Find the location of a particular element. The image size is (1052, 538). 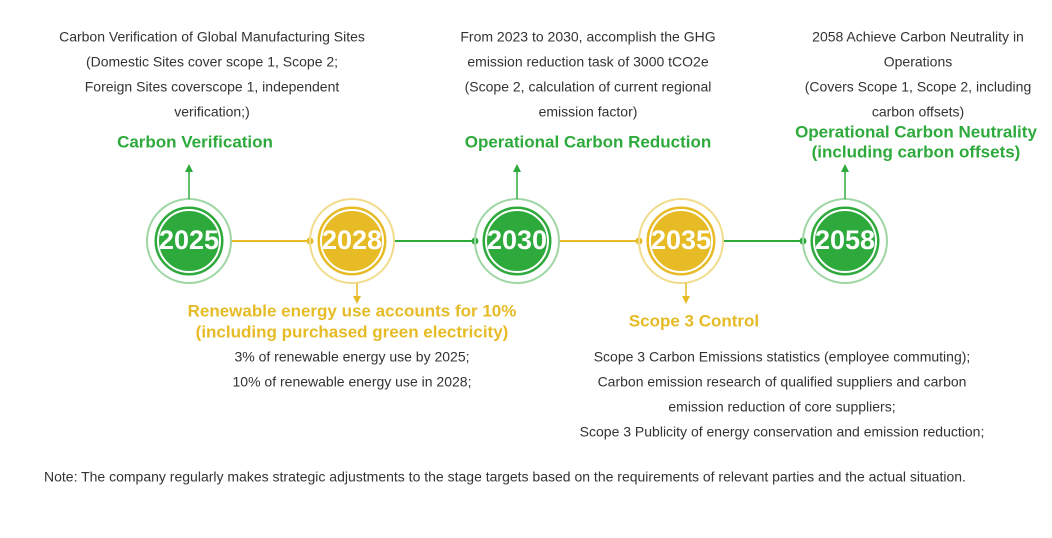

node-title: Operational Carbon Reduction is located at coordinates (588, 141).